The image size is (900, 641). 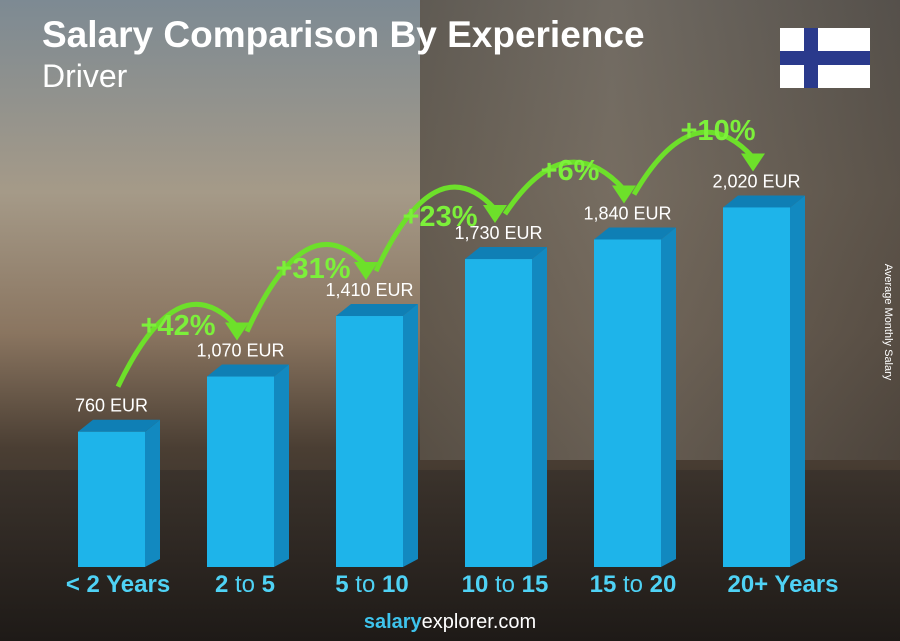 What do you see at coordinates (633, 584) in the screenshot?
I see `x-tick-label: 15 to 20` at bounding box center [633, 584].